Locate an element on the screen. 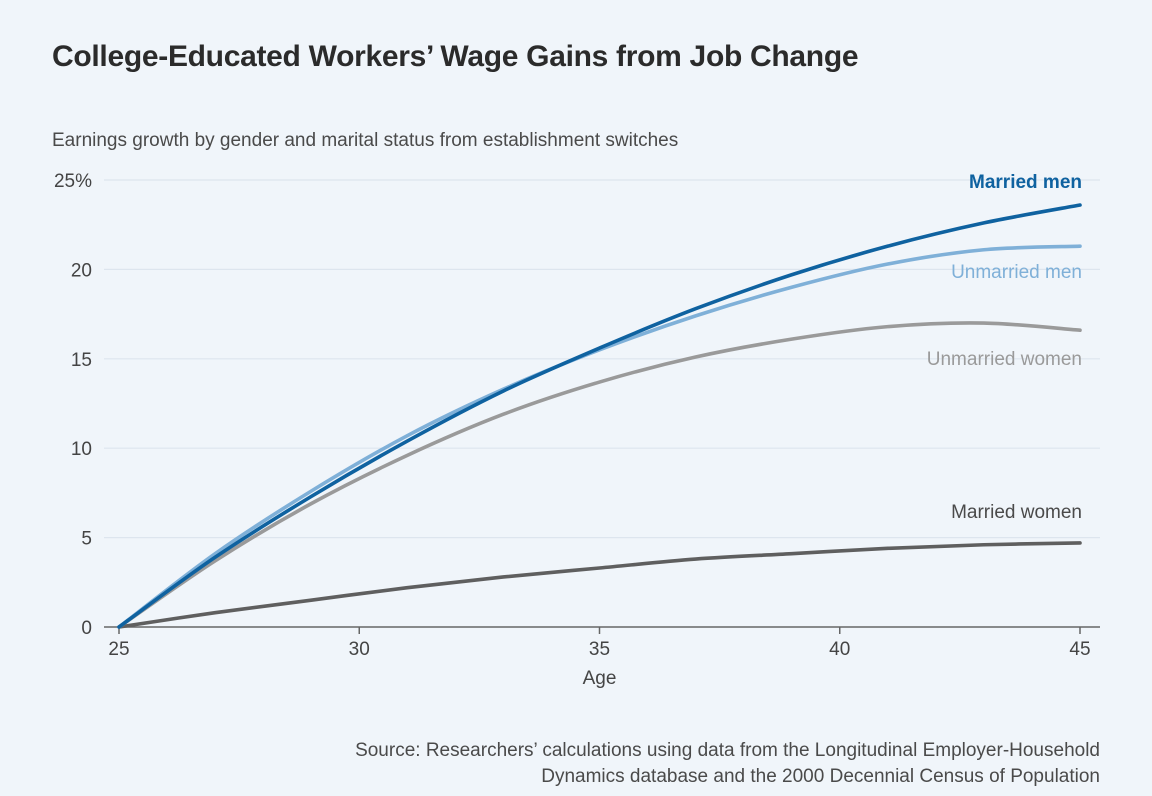 This screenshot has width=1152, height=796. y-tick-label: 25% is located at coordinates (73, 181).